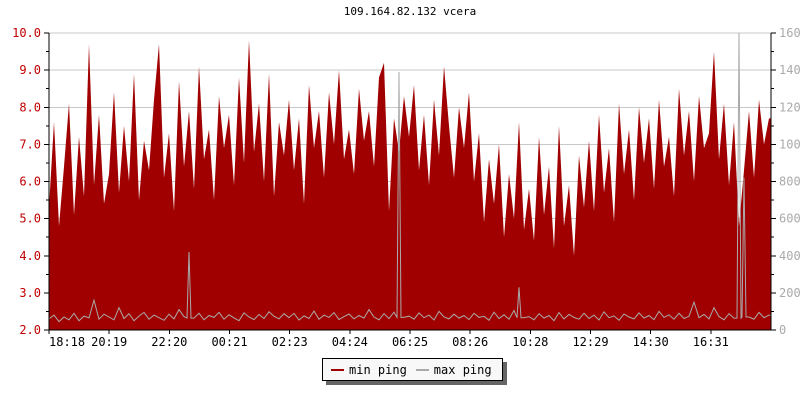 This screenshot has height=400, width=800. I want to click on svg-text: 2.0, so click(30, 330).